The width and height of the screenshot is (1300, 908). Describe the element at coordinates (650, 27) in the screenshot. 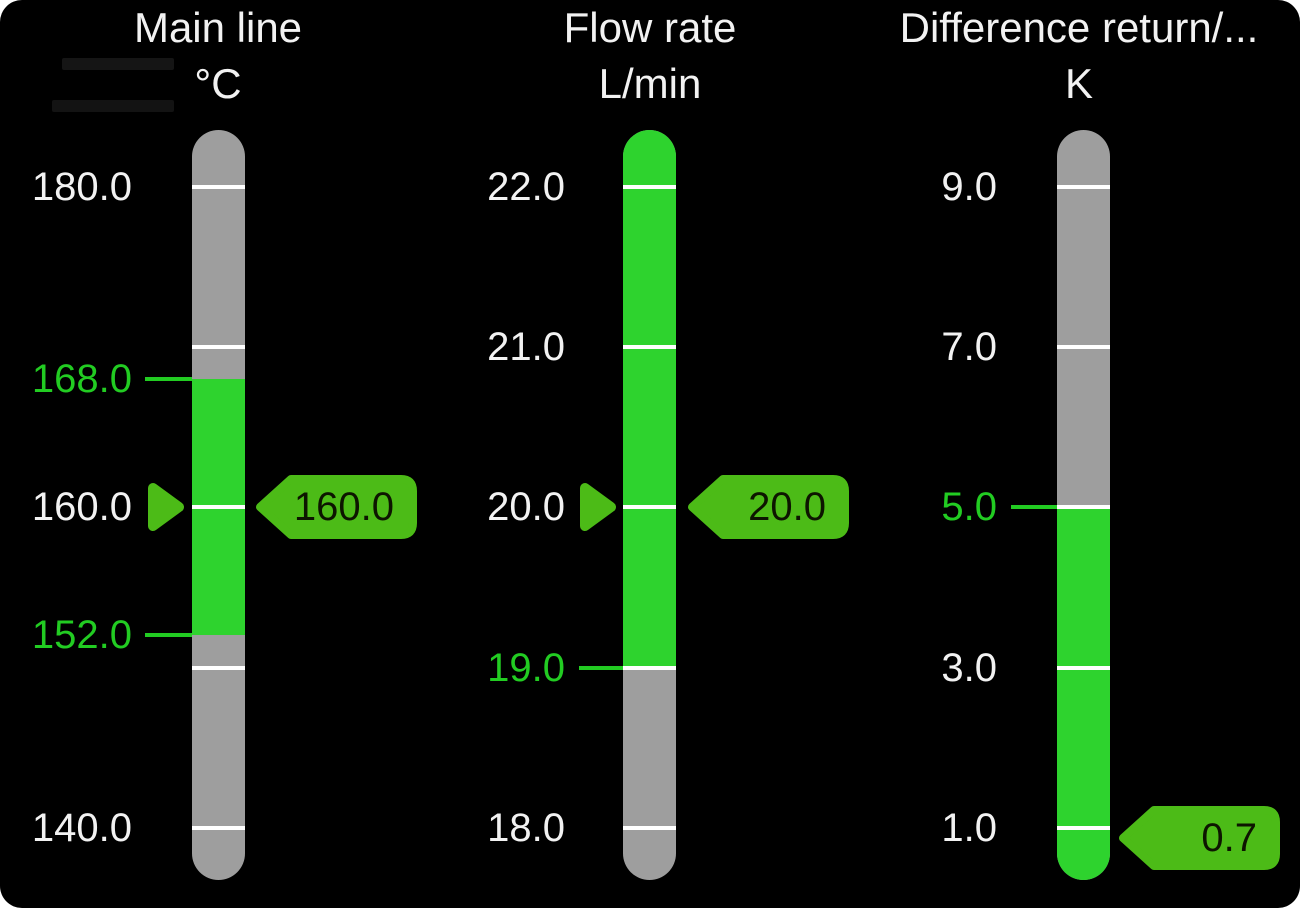

I see `gauge-title: Flow rate` at that location.